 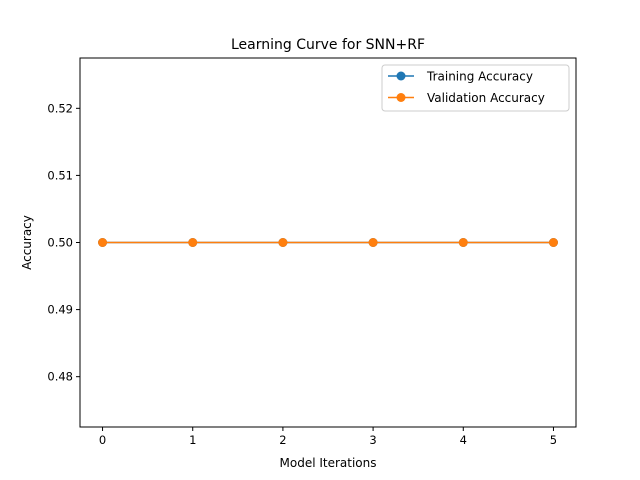 I want to click on series-layer, so click(x=328, y=242).